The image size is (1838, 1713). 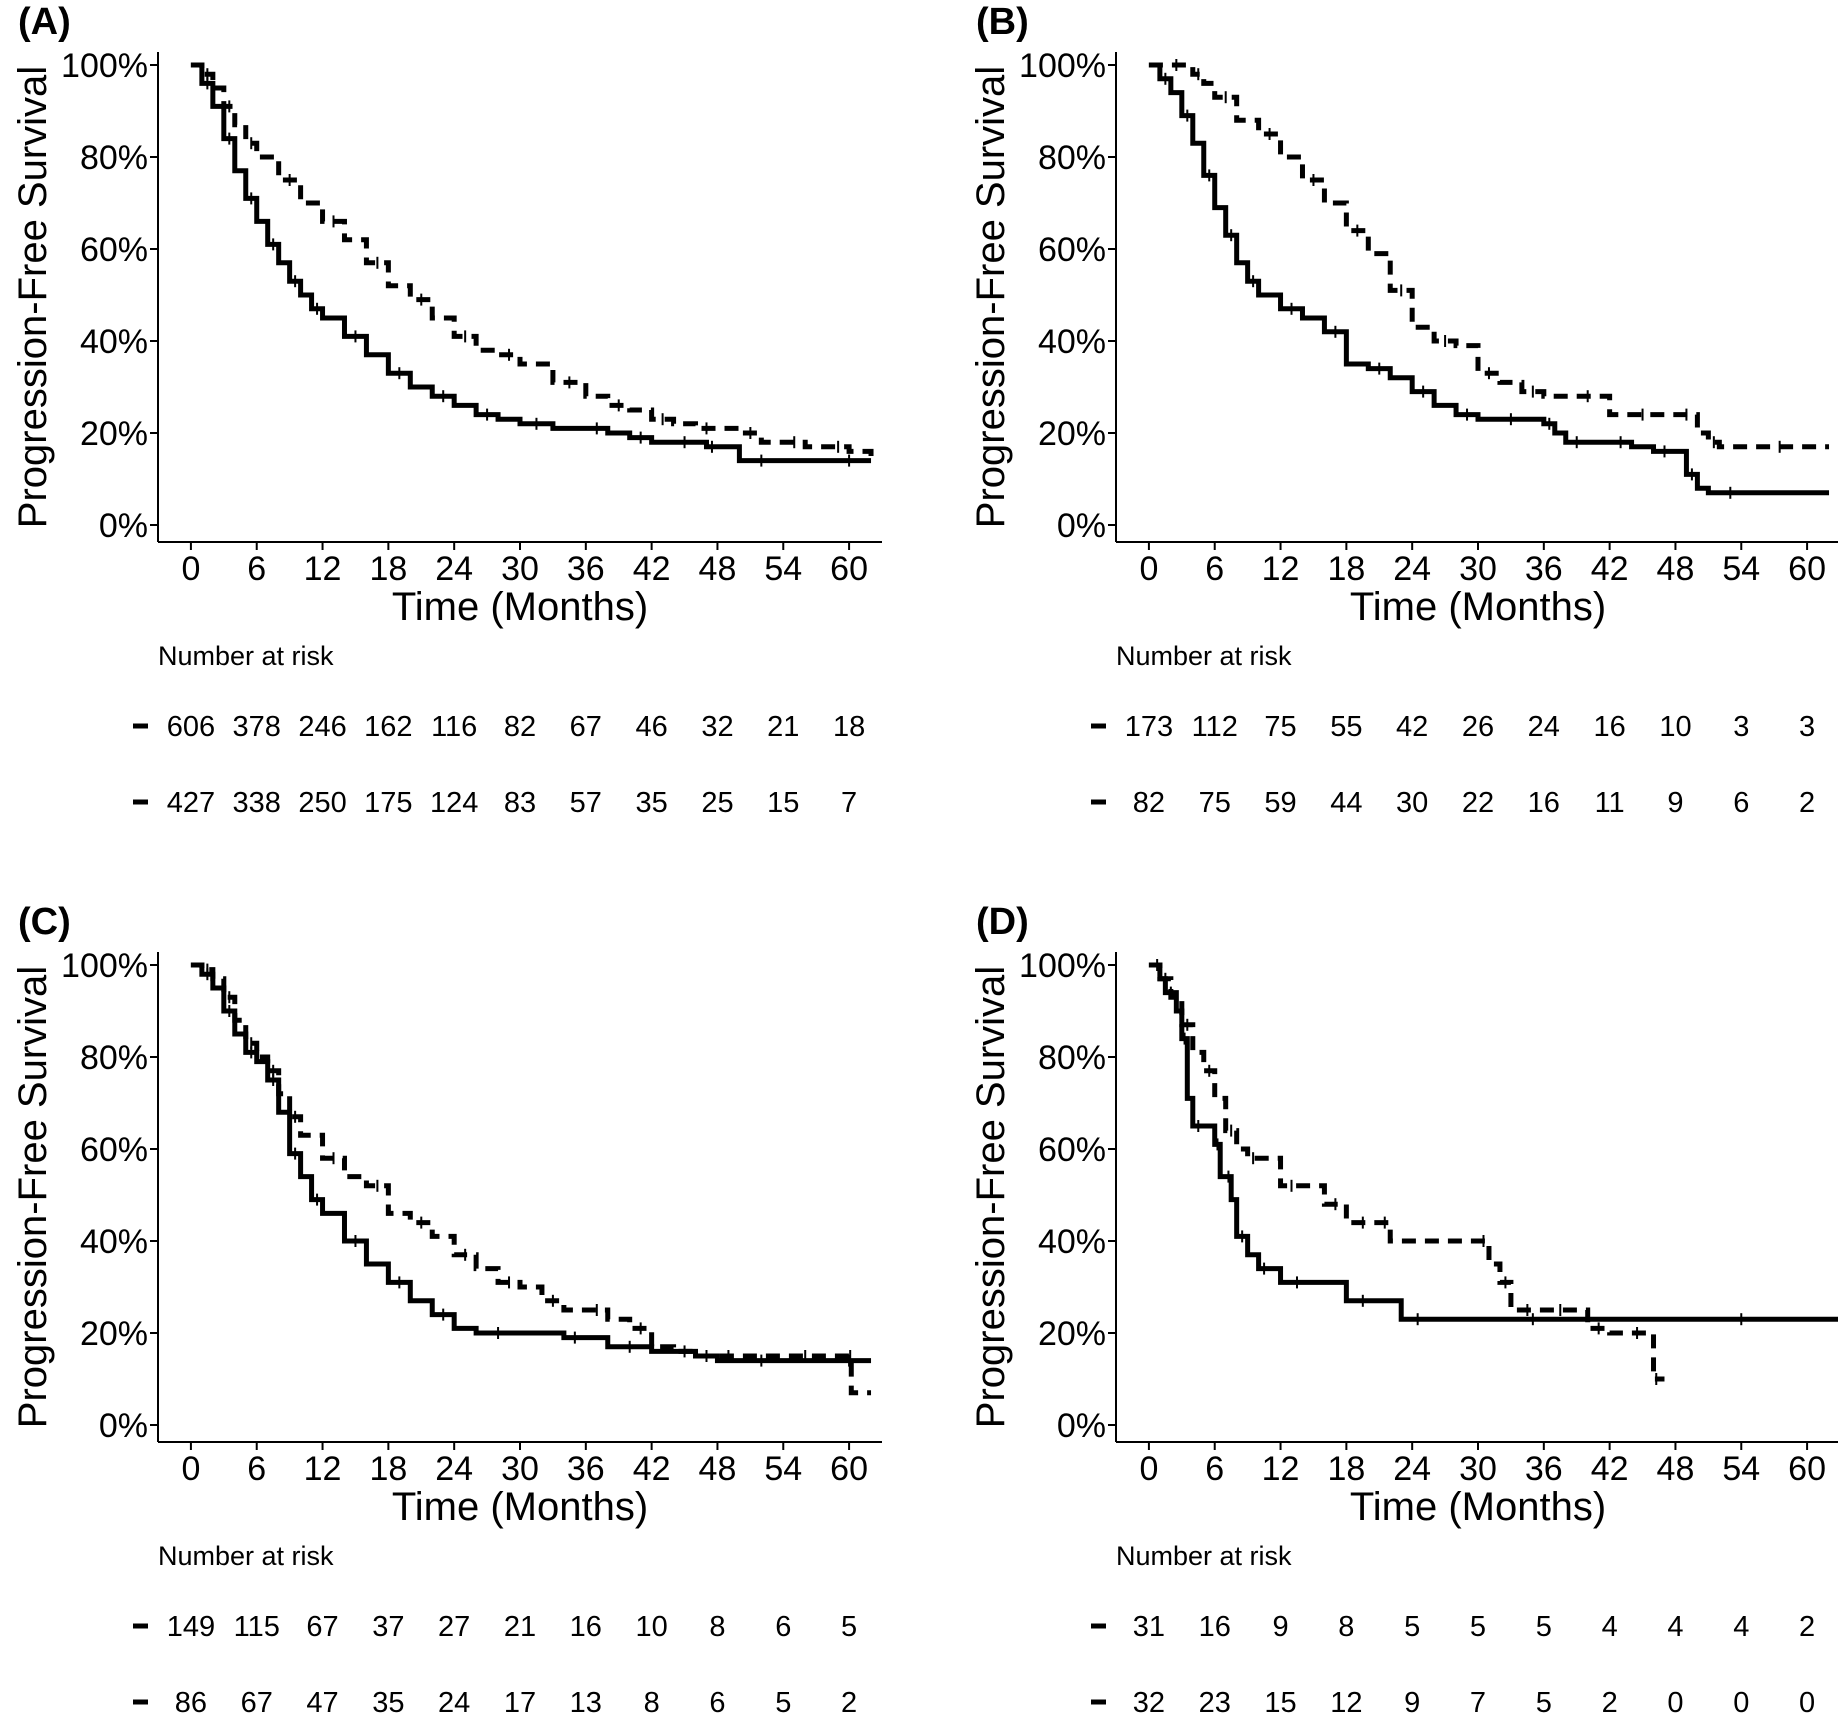 What do you see at coordinates (1346, 1700) in the screenshot?
I see `risk-count: 12` at bounding box center [1346, 1700].